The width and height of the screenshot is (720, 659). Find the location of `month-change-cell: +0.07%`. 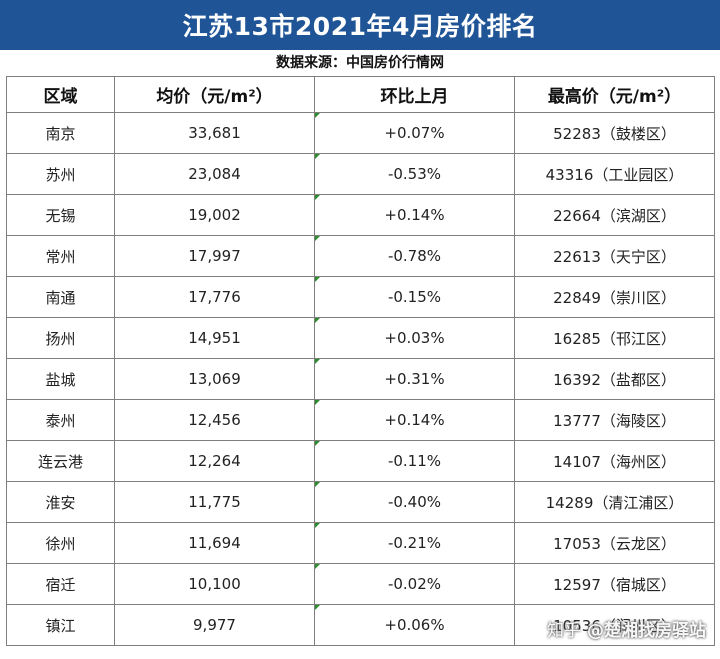

month-change-cell: +0.07% is located at coordinates (414, 133).